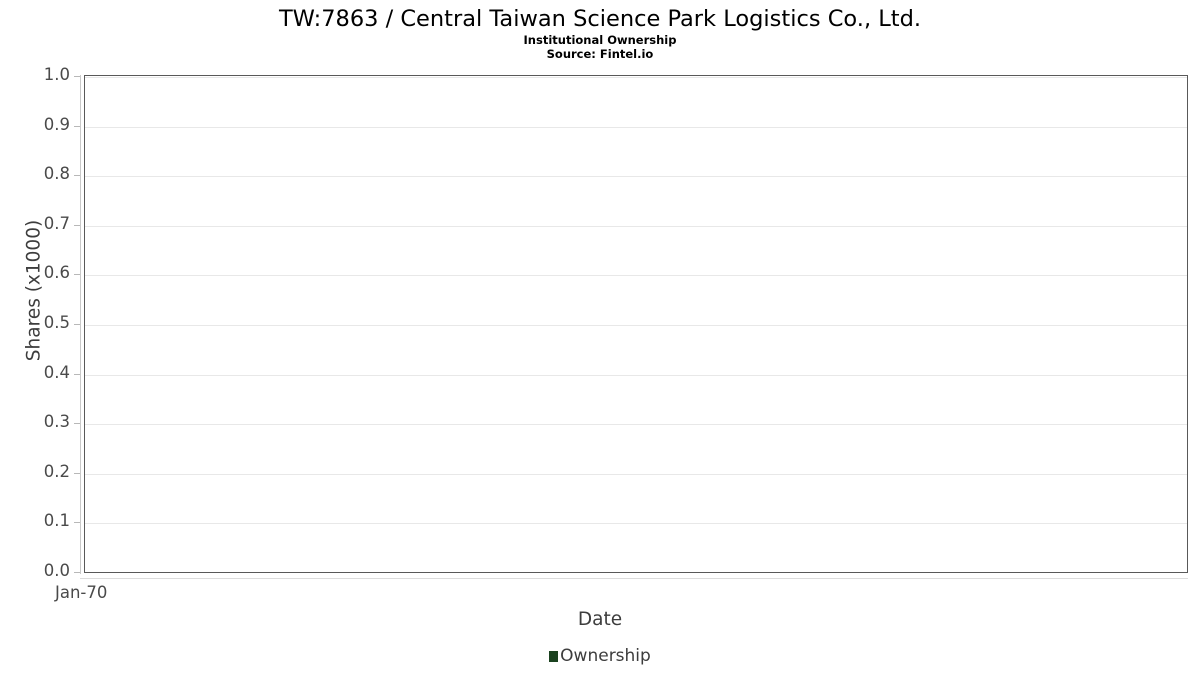 This screenshot has width=1200, height=675. Describe the element at coordinates (600, 619) in the screenshot. I see `x-axis-title: Date` at that location.